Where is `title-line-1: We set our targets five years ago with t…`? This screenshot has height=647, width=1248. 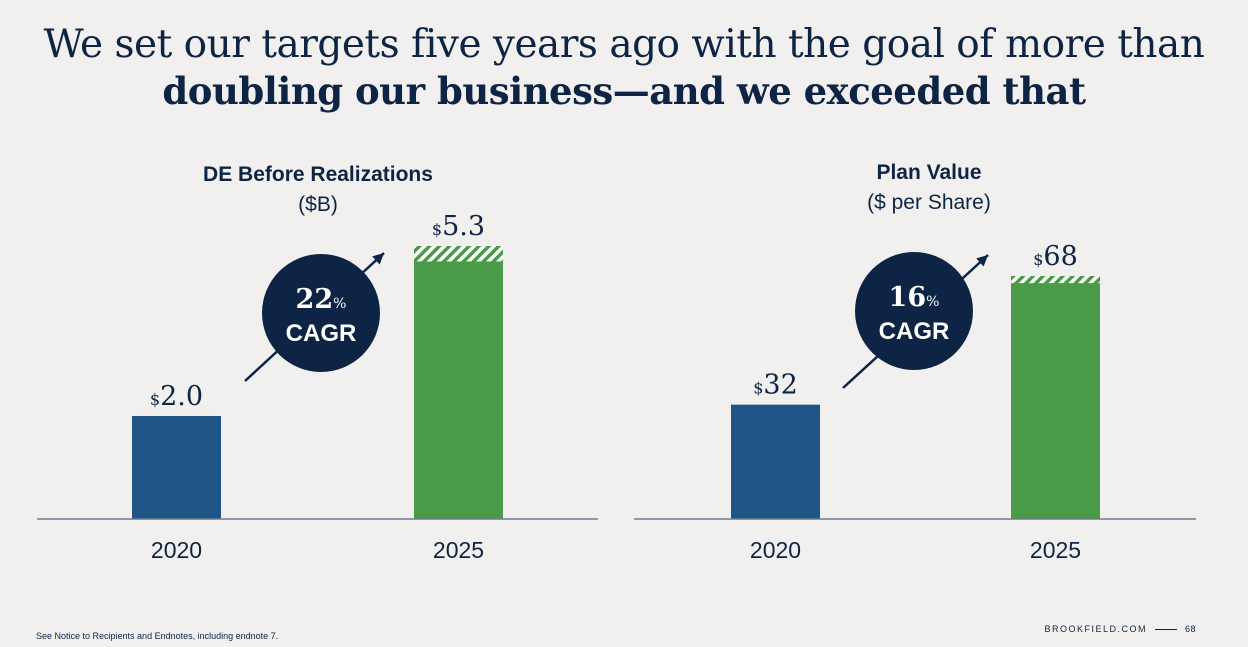 title-line-1: We set our targets five years ago with t… is located at coordinates (624, 44).